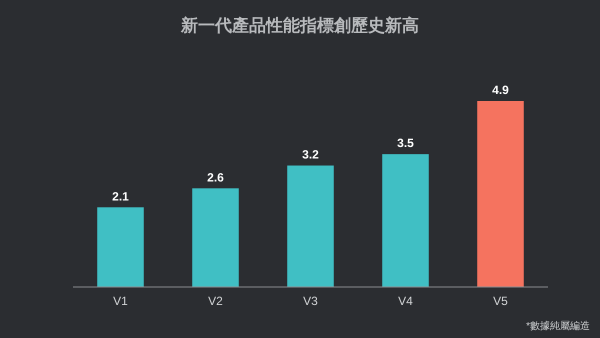 The width and height of the screenshot is (600, 338). What do you see at coordinates (311, 155) in the screenshot?
I see `data-label: 3.2` at bounding box center [311, 155].